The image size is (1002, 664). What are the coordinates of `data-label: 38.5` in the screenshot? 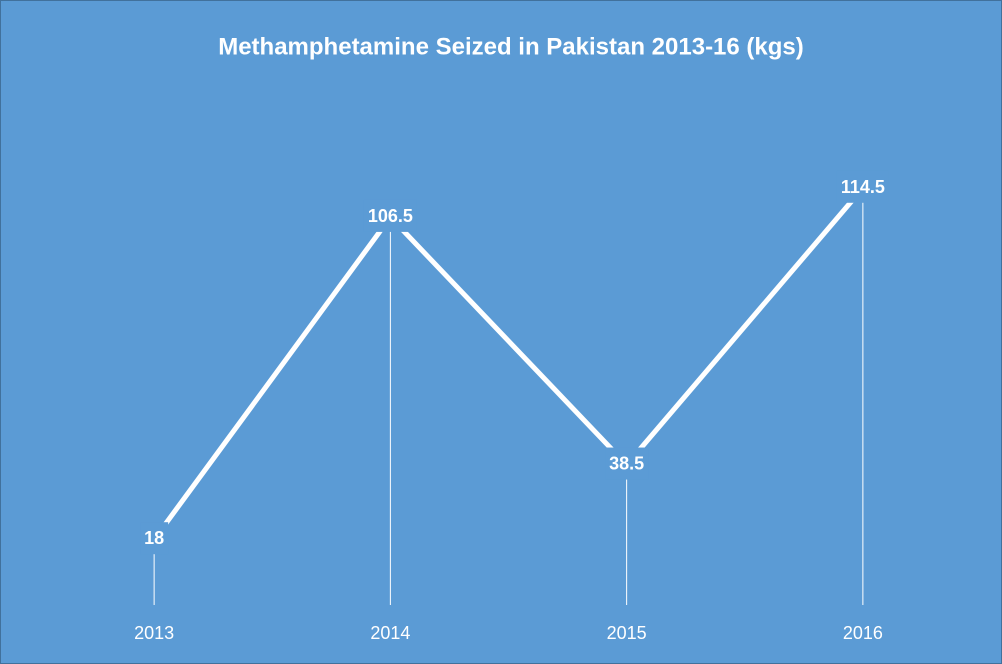 It's located at (626, 464).